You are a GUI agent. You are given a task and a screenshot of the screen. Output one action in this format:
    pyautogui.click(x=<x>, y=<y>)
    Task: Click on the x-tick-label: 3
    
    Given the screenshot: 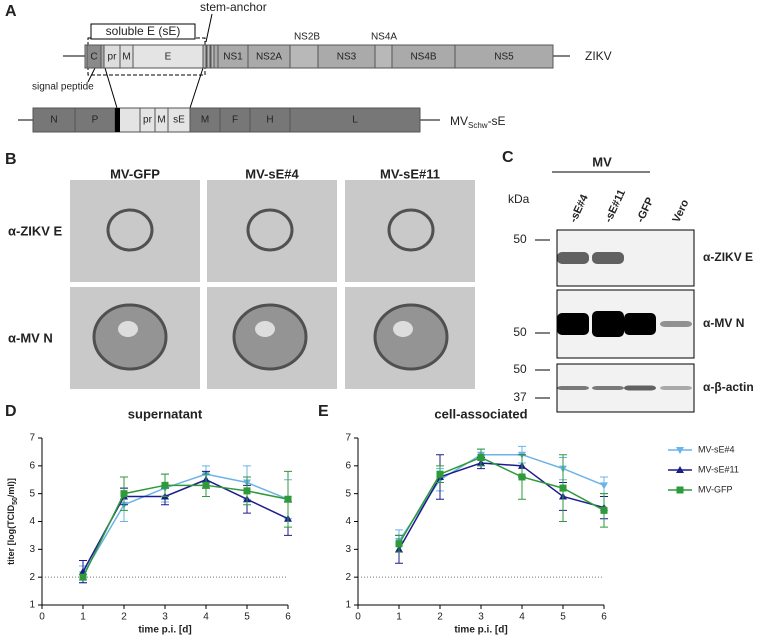 What is the action you would take?
    pyautogui.click(x=481, y=617)
    